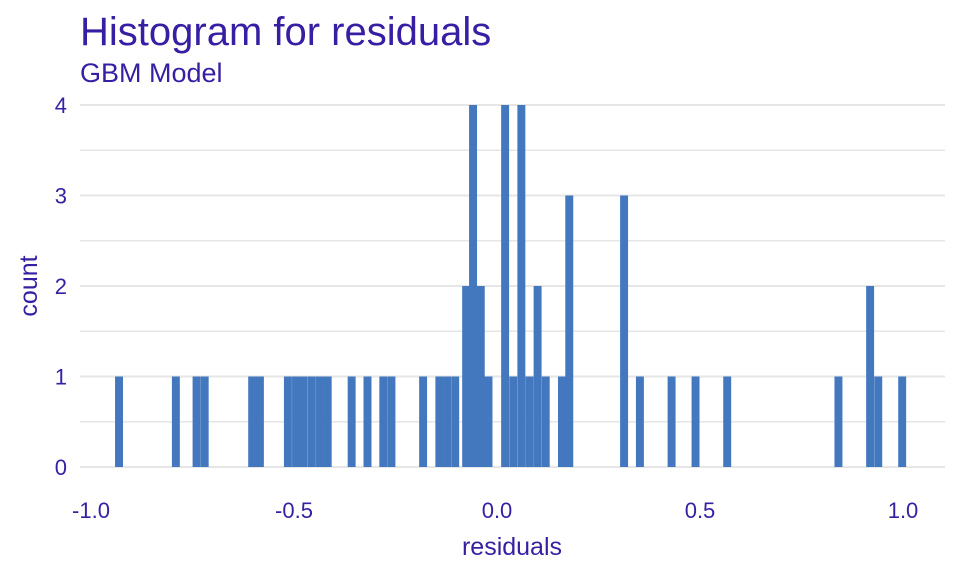 This screenshot has height=576, width=960. I want to click on x-tick-label: 0.0, so click(497, 510).